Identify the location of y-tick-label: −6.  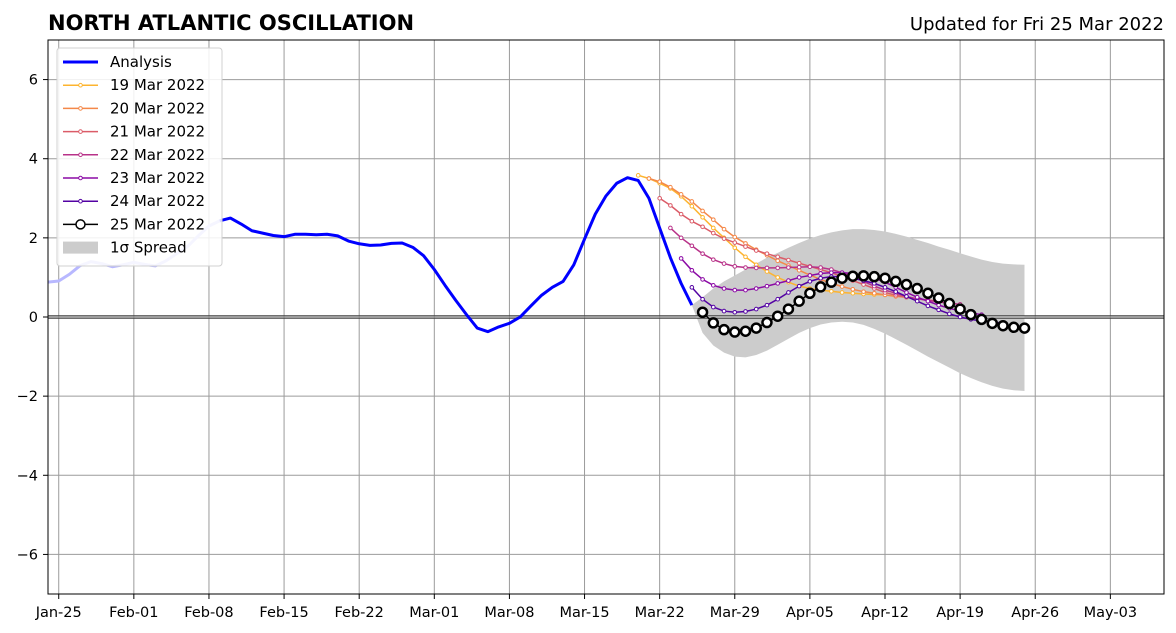
(27, 555).